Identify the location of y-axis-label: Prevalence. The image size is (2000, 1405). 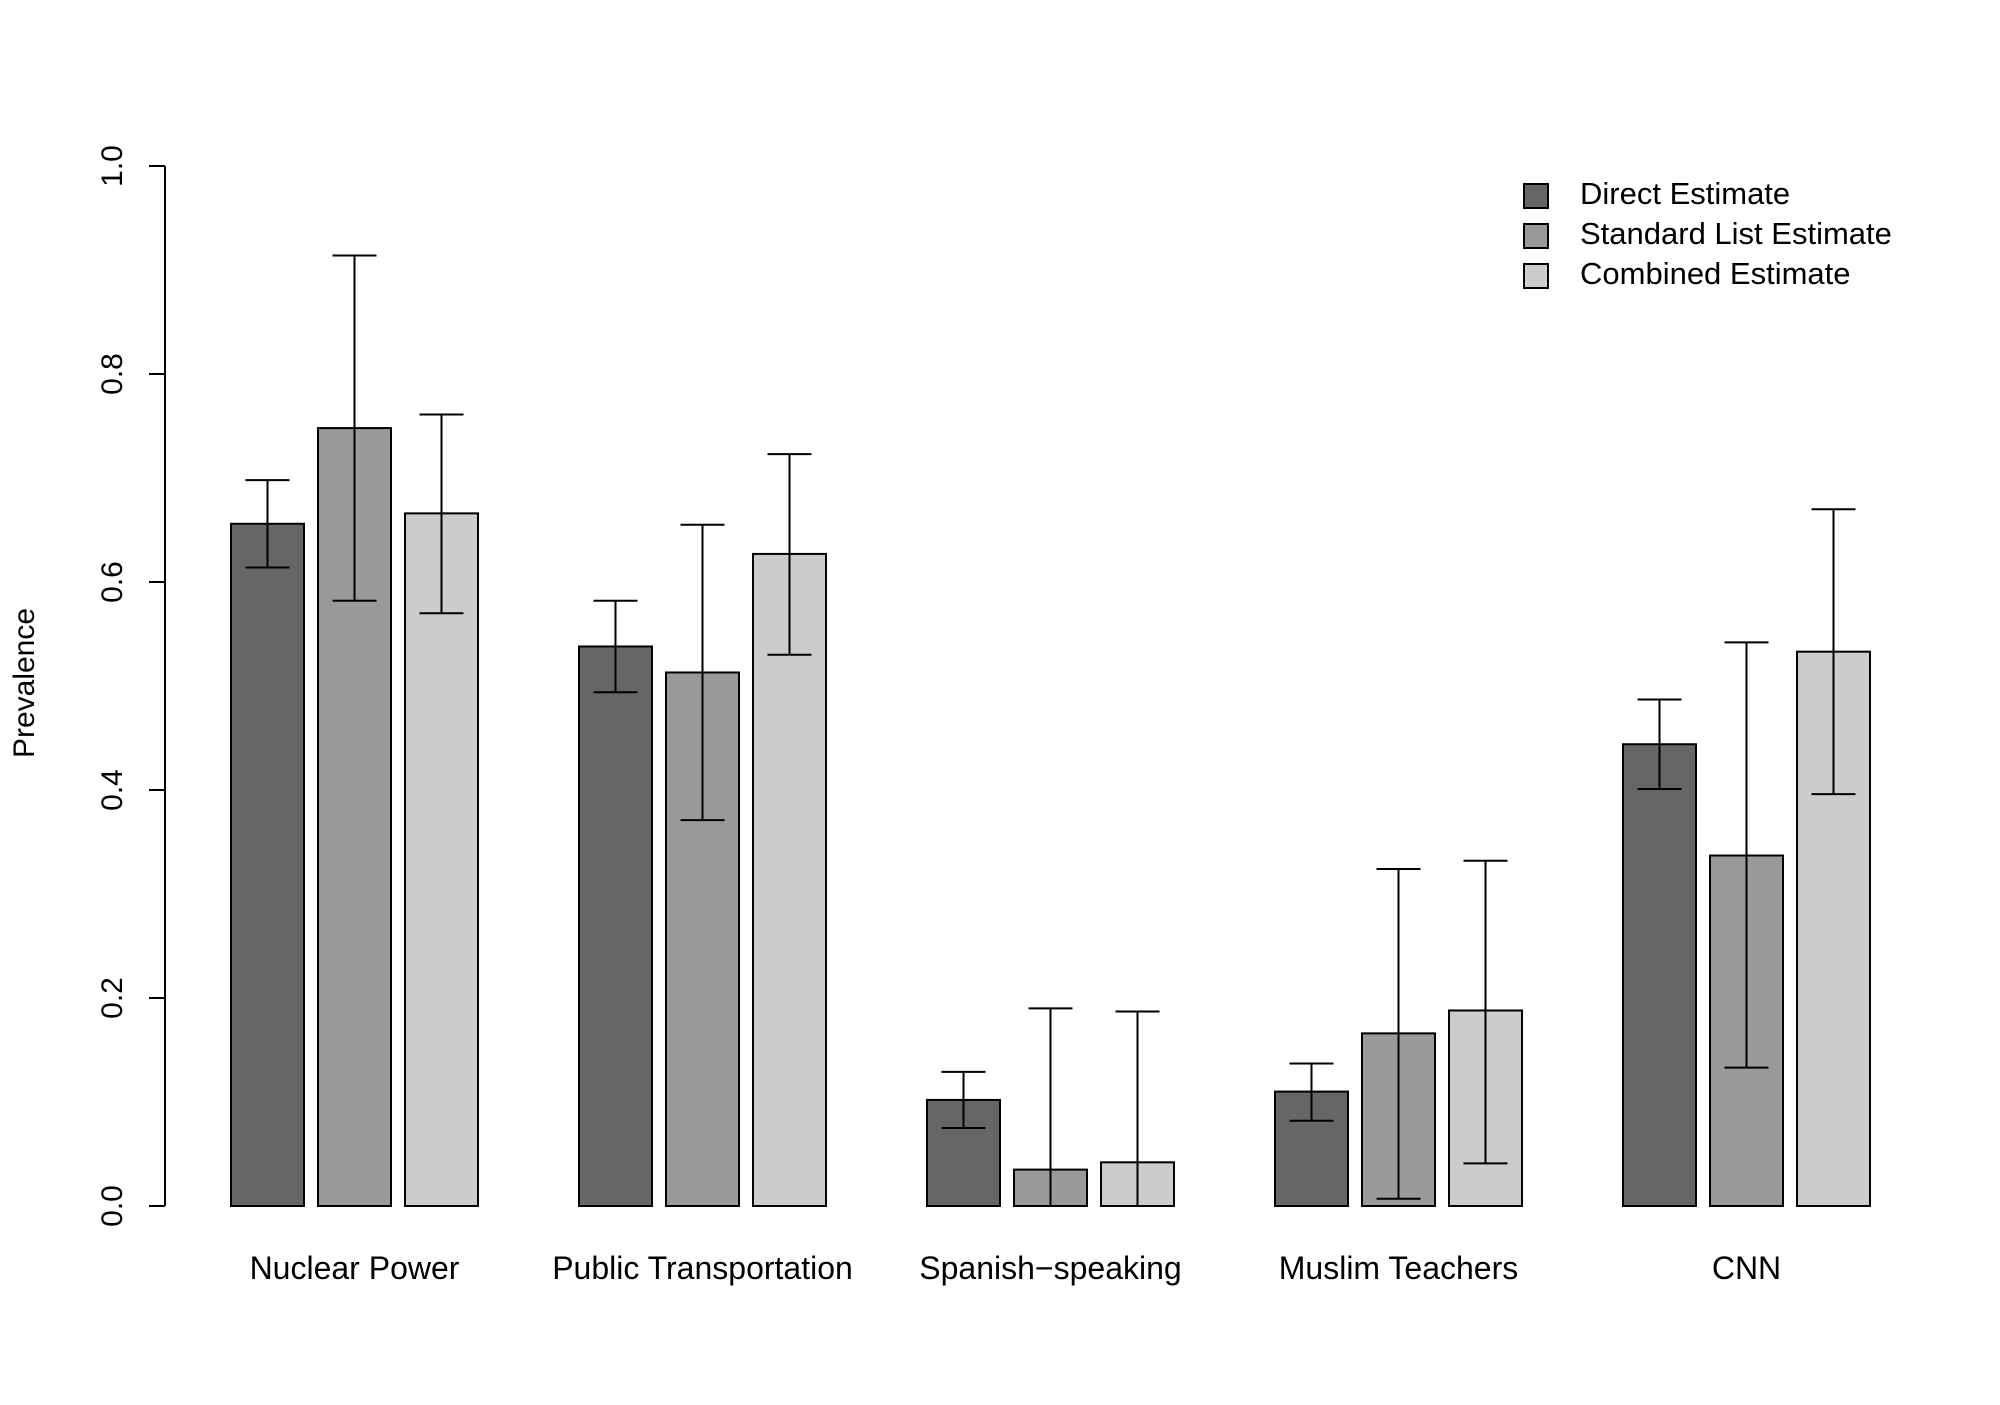
(24, 683).